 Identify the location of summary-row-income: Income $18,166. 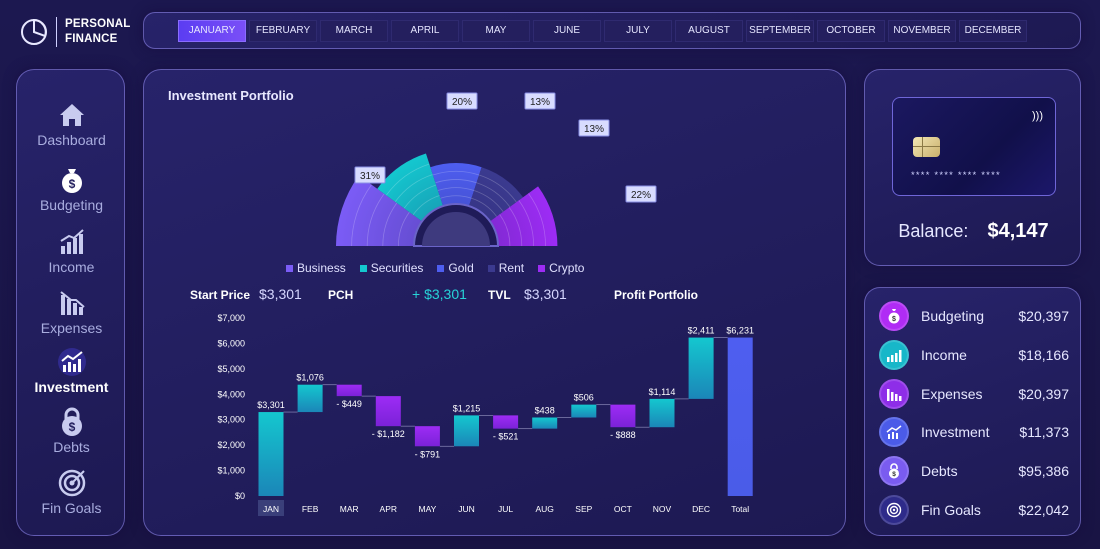
(974, 354).